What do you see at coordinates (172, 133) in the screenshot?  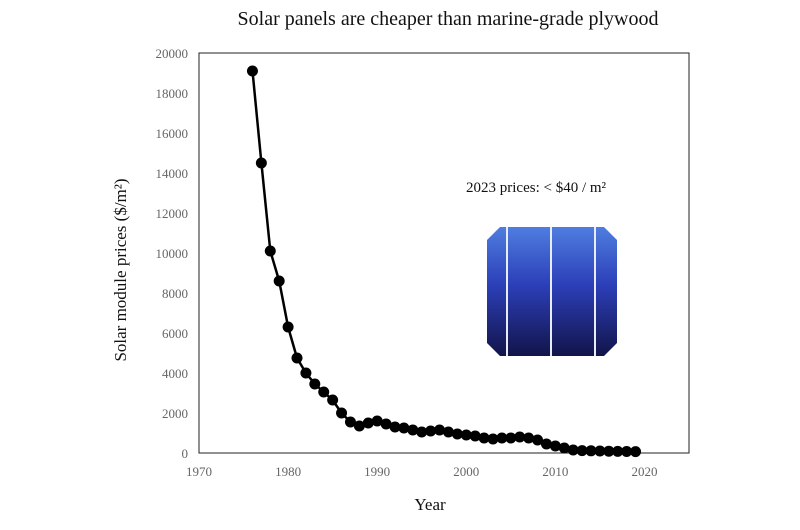 I see `y-tick-label: 16000` at bounding box center [172, 133].